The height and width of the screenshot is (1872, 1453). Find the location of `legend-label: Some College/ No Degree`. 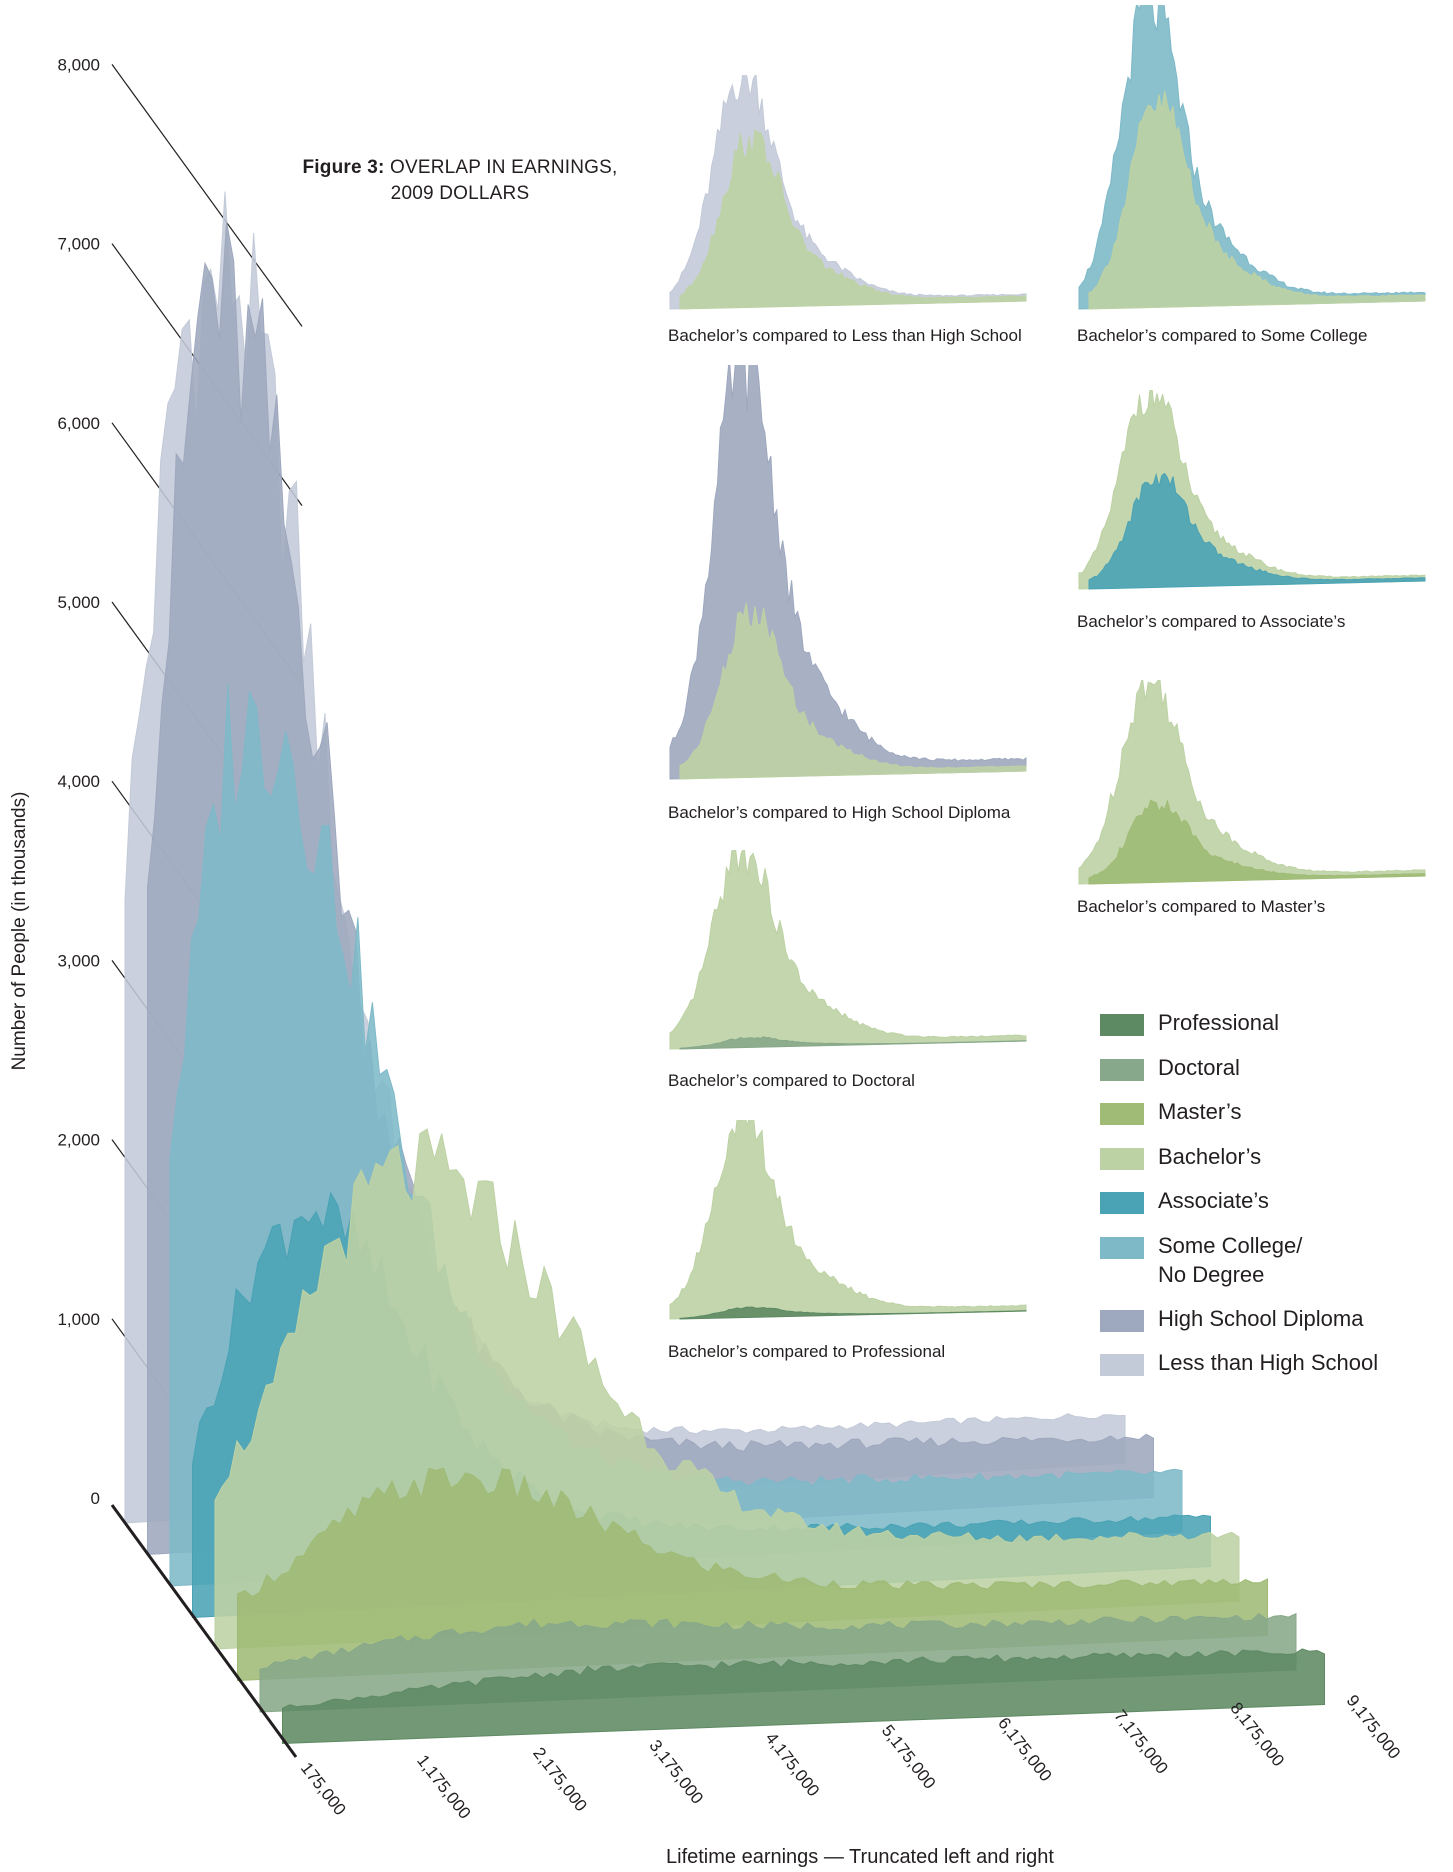

legend-label: Some College/ No Degree is located at coordinates (1230, 1260).